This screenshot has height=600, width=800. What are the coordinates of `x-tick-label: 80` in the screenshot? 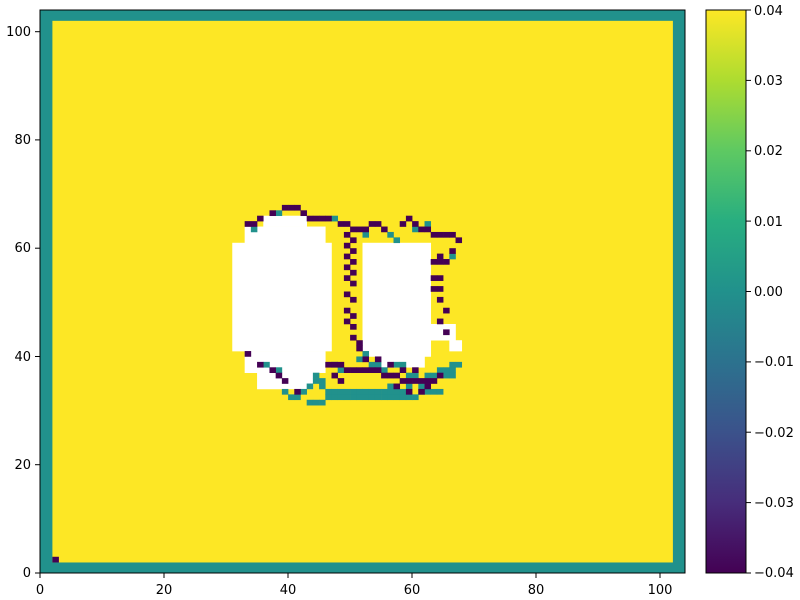 It's located at (536, 590).